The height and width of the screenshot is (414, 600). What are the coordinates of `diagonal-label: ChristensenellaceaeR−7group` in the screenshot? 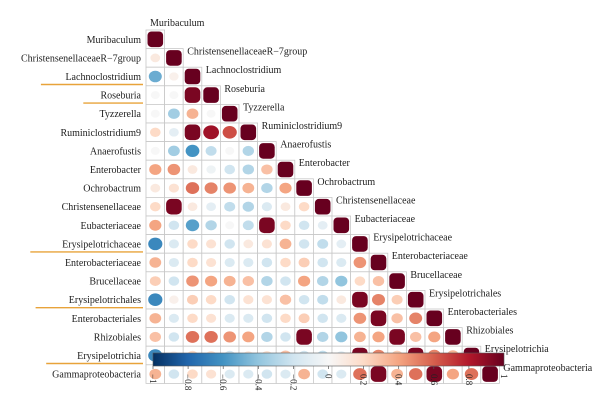 It's located at (247, 52).